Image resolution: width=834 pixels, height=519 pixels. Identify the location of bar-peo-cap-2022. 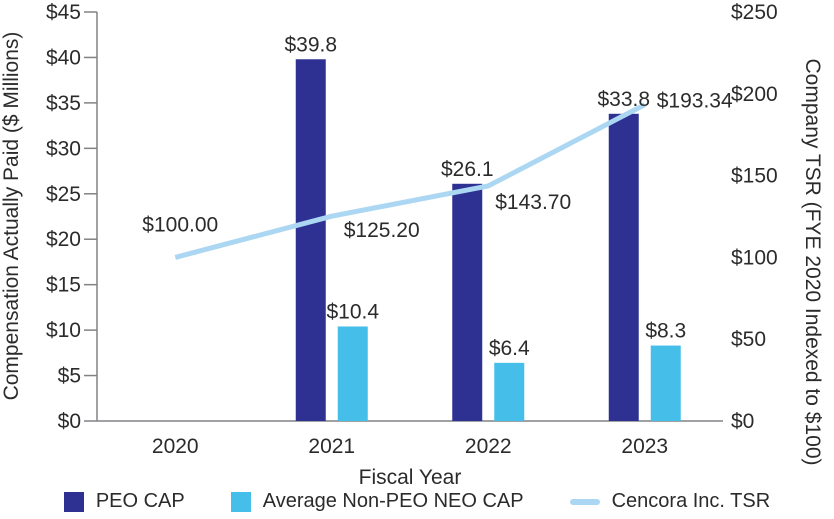
(467, 302).